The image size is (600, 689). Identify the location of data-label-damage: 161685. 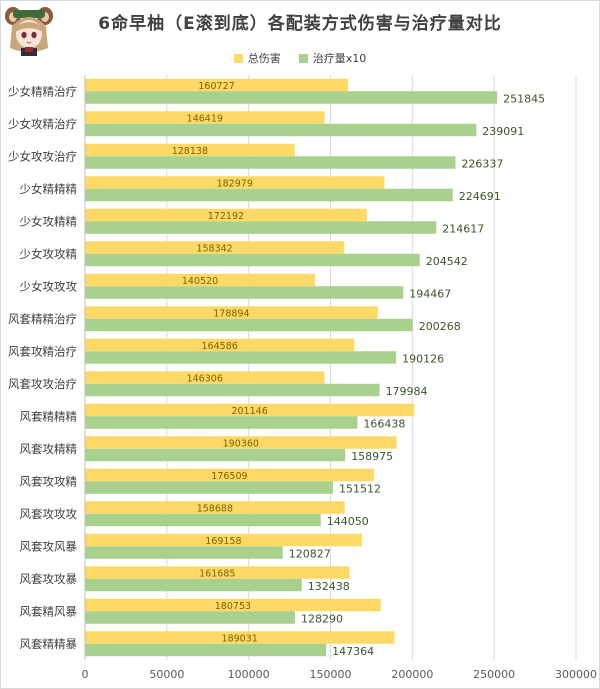
(217, 573).